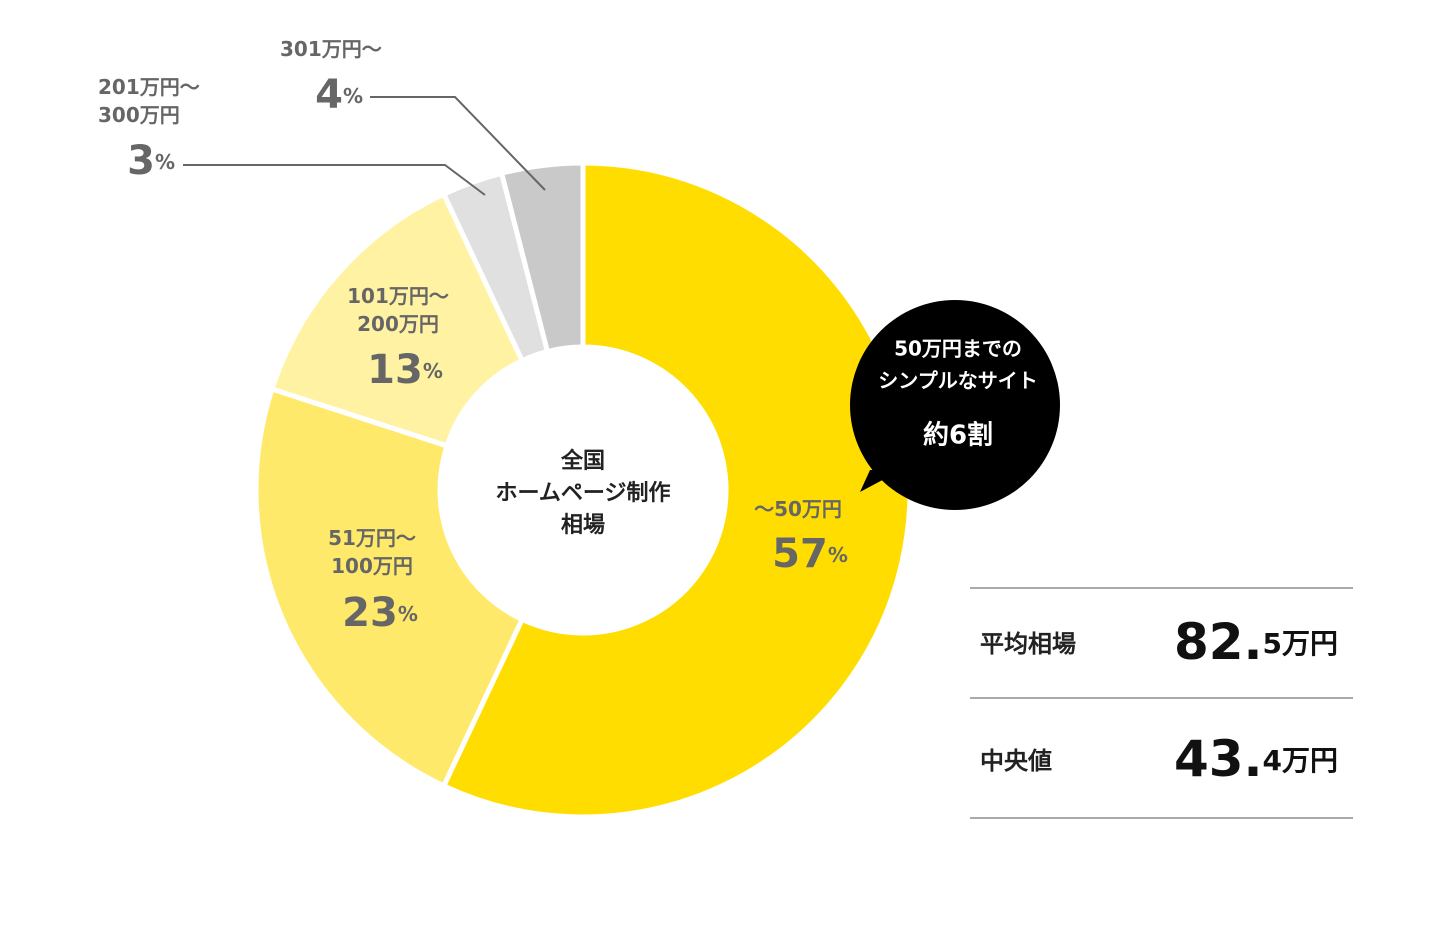 This screenshot has height=937, width=1440. I want to click on value-label: 57%, so click(810, 554).